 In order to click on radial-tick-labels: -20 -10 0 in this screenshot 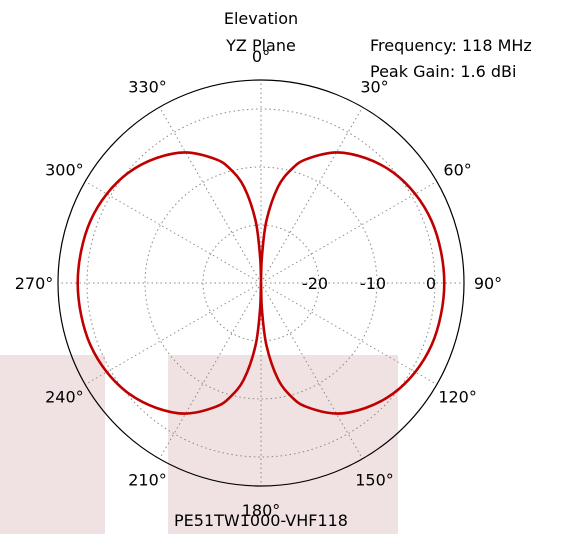, I will do `click(369, 283)`.